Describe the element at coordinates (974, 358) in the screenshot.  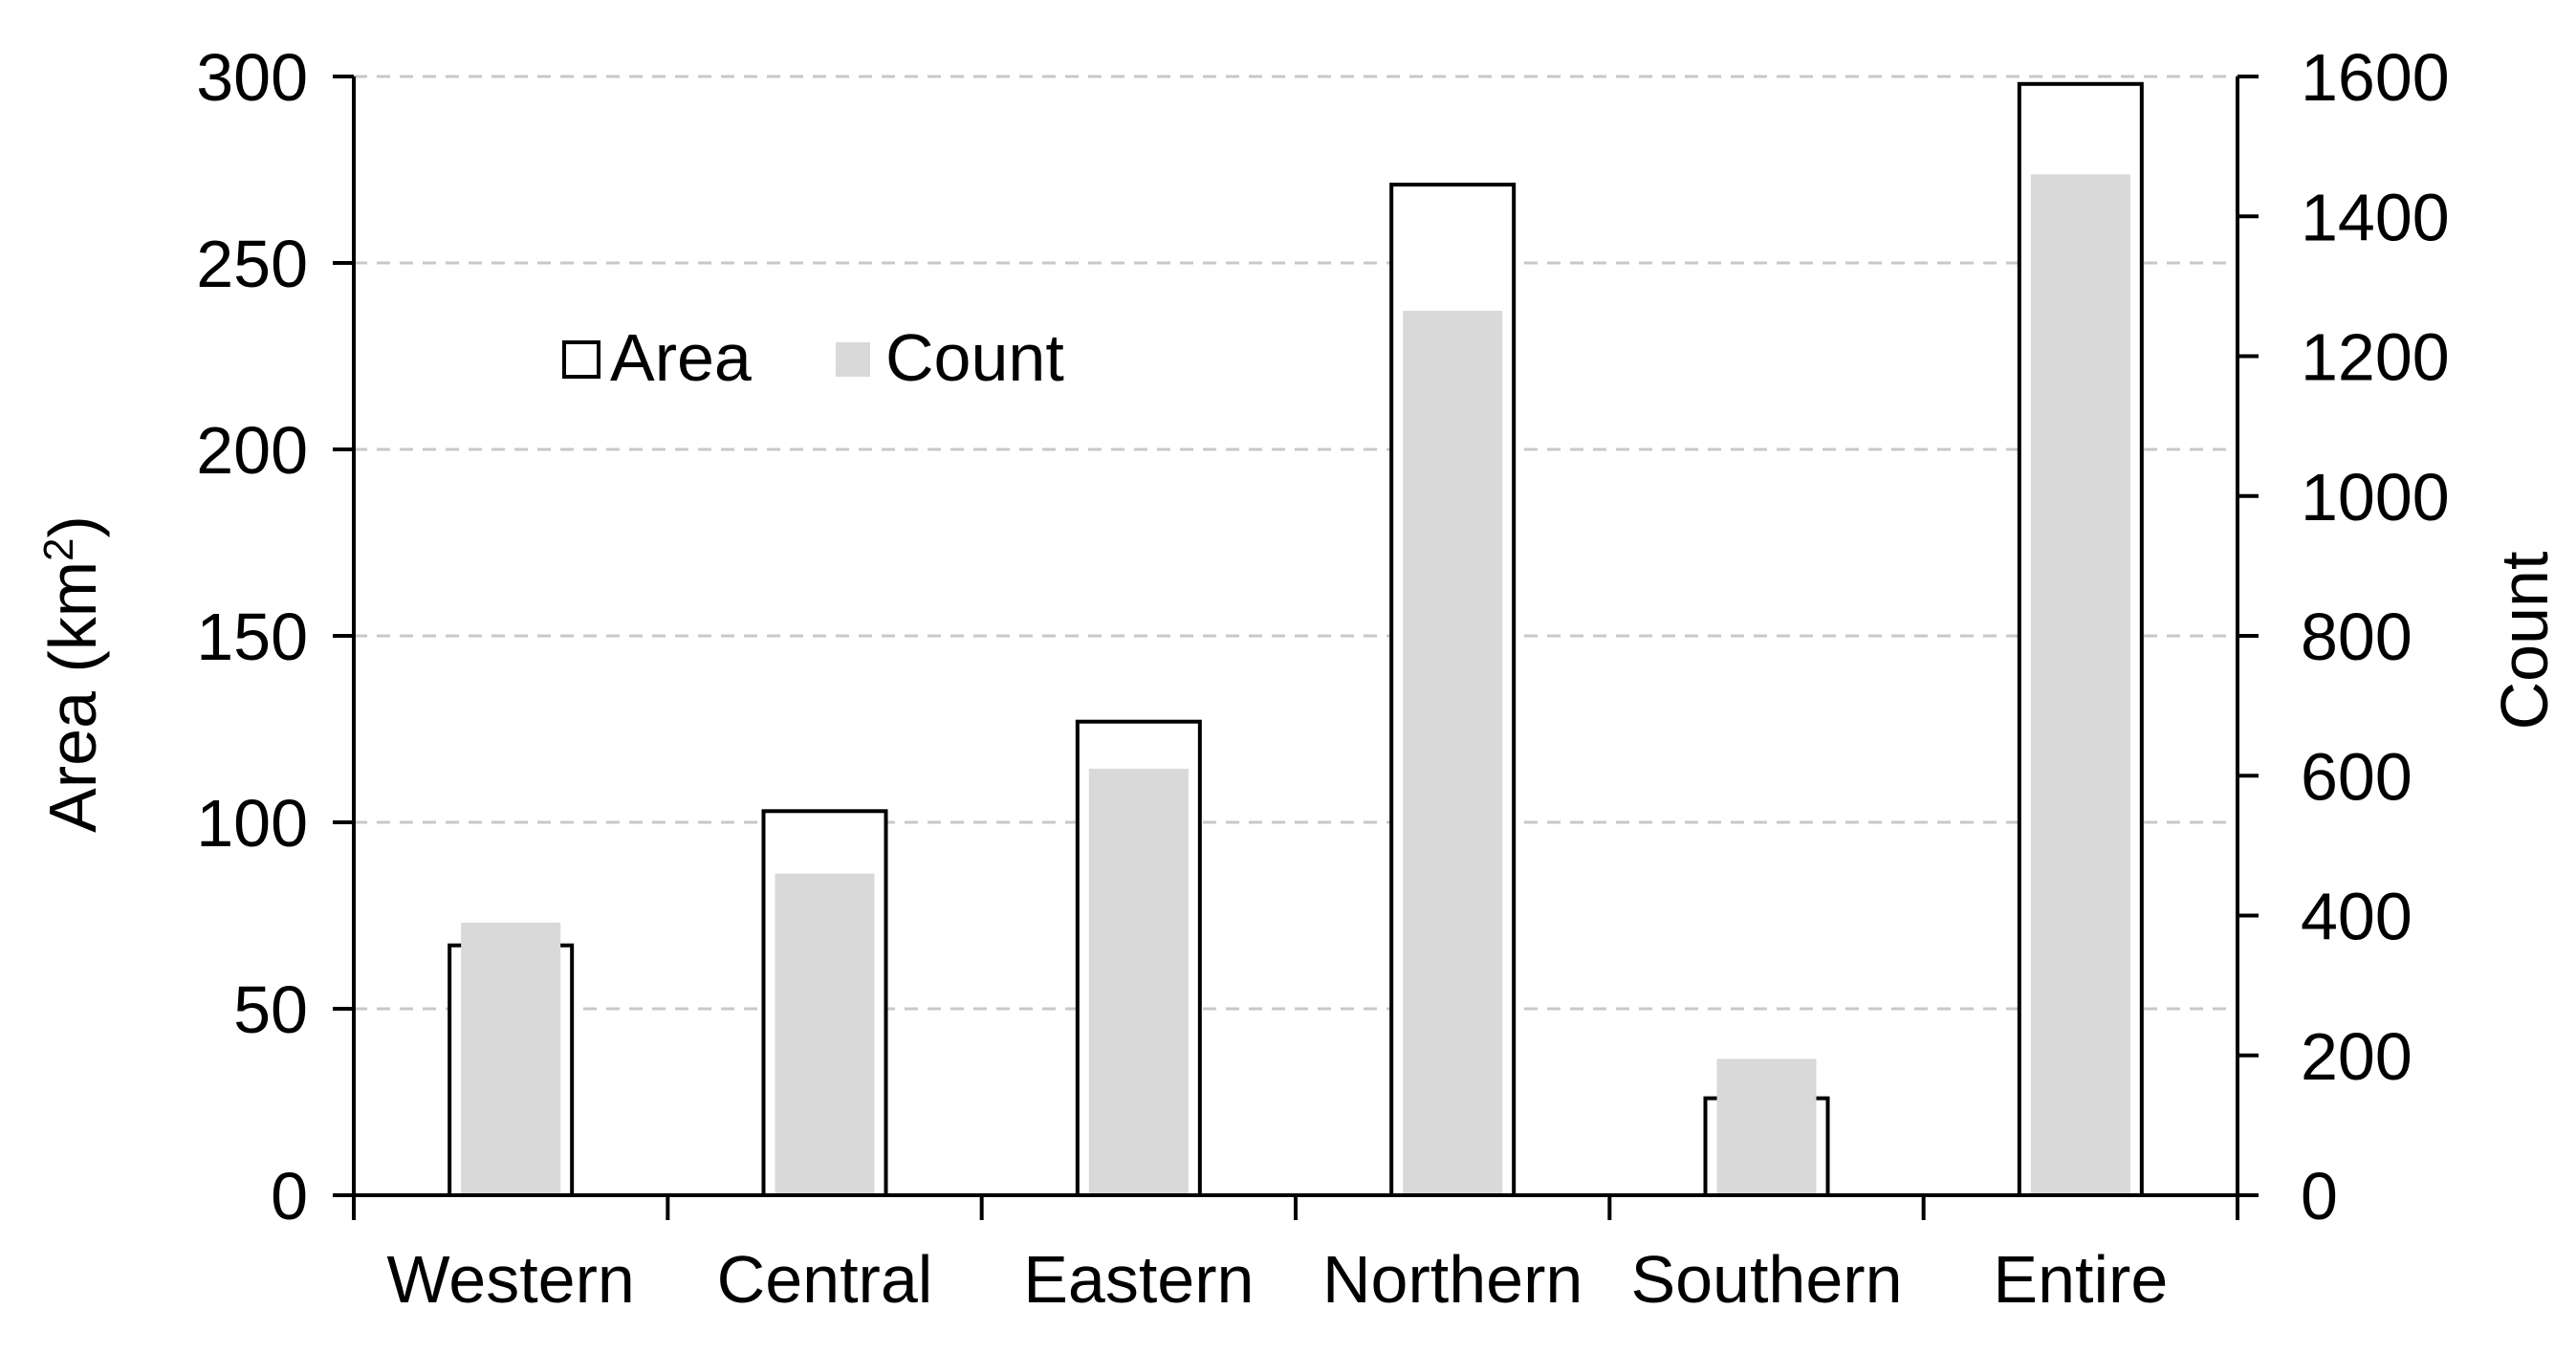
I see `legend-label-count: Count` at that location.